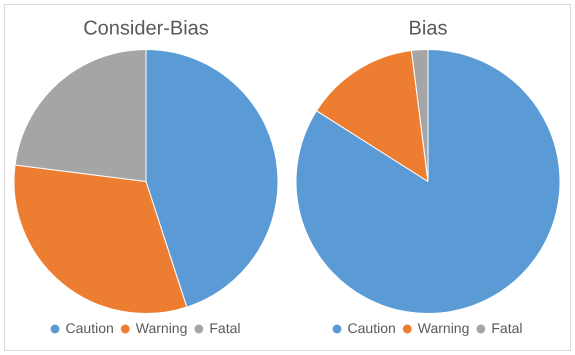 This screenshot has width=575, height=355. I want to click on chart-title: Consider-Bias, so click(146, 29).